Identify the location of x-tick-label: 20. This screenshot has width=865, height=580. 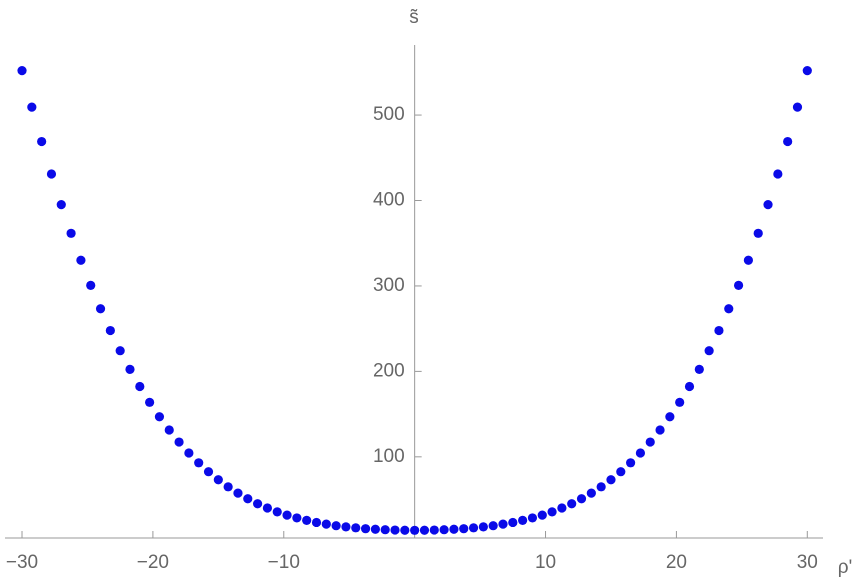
(676, 562).